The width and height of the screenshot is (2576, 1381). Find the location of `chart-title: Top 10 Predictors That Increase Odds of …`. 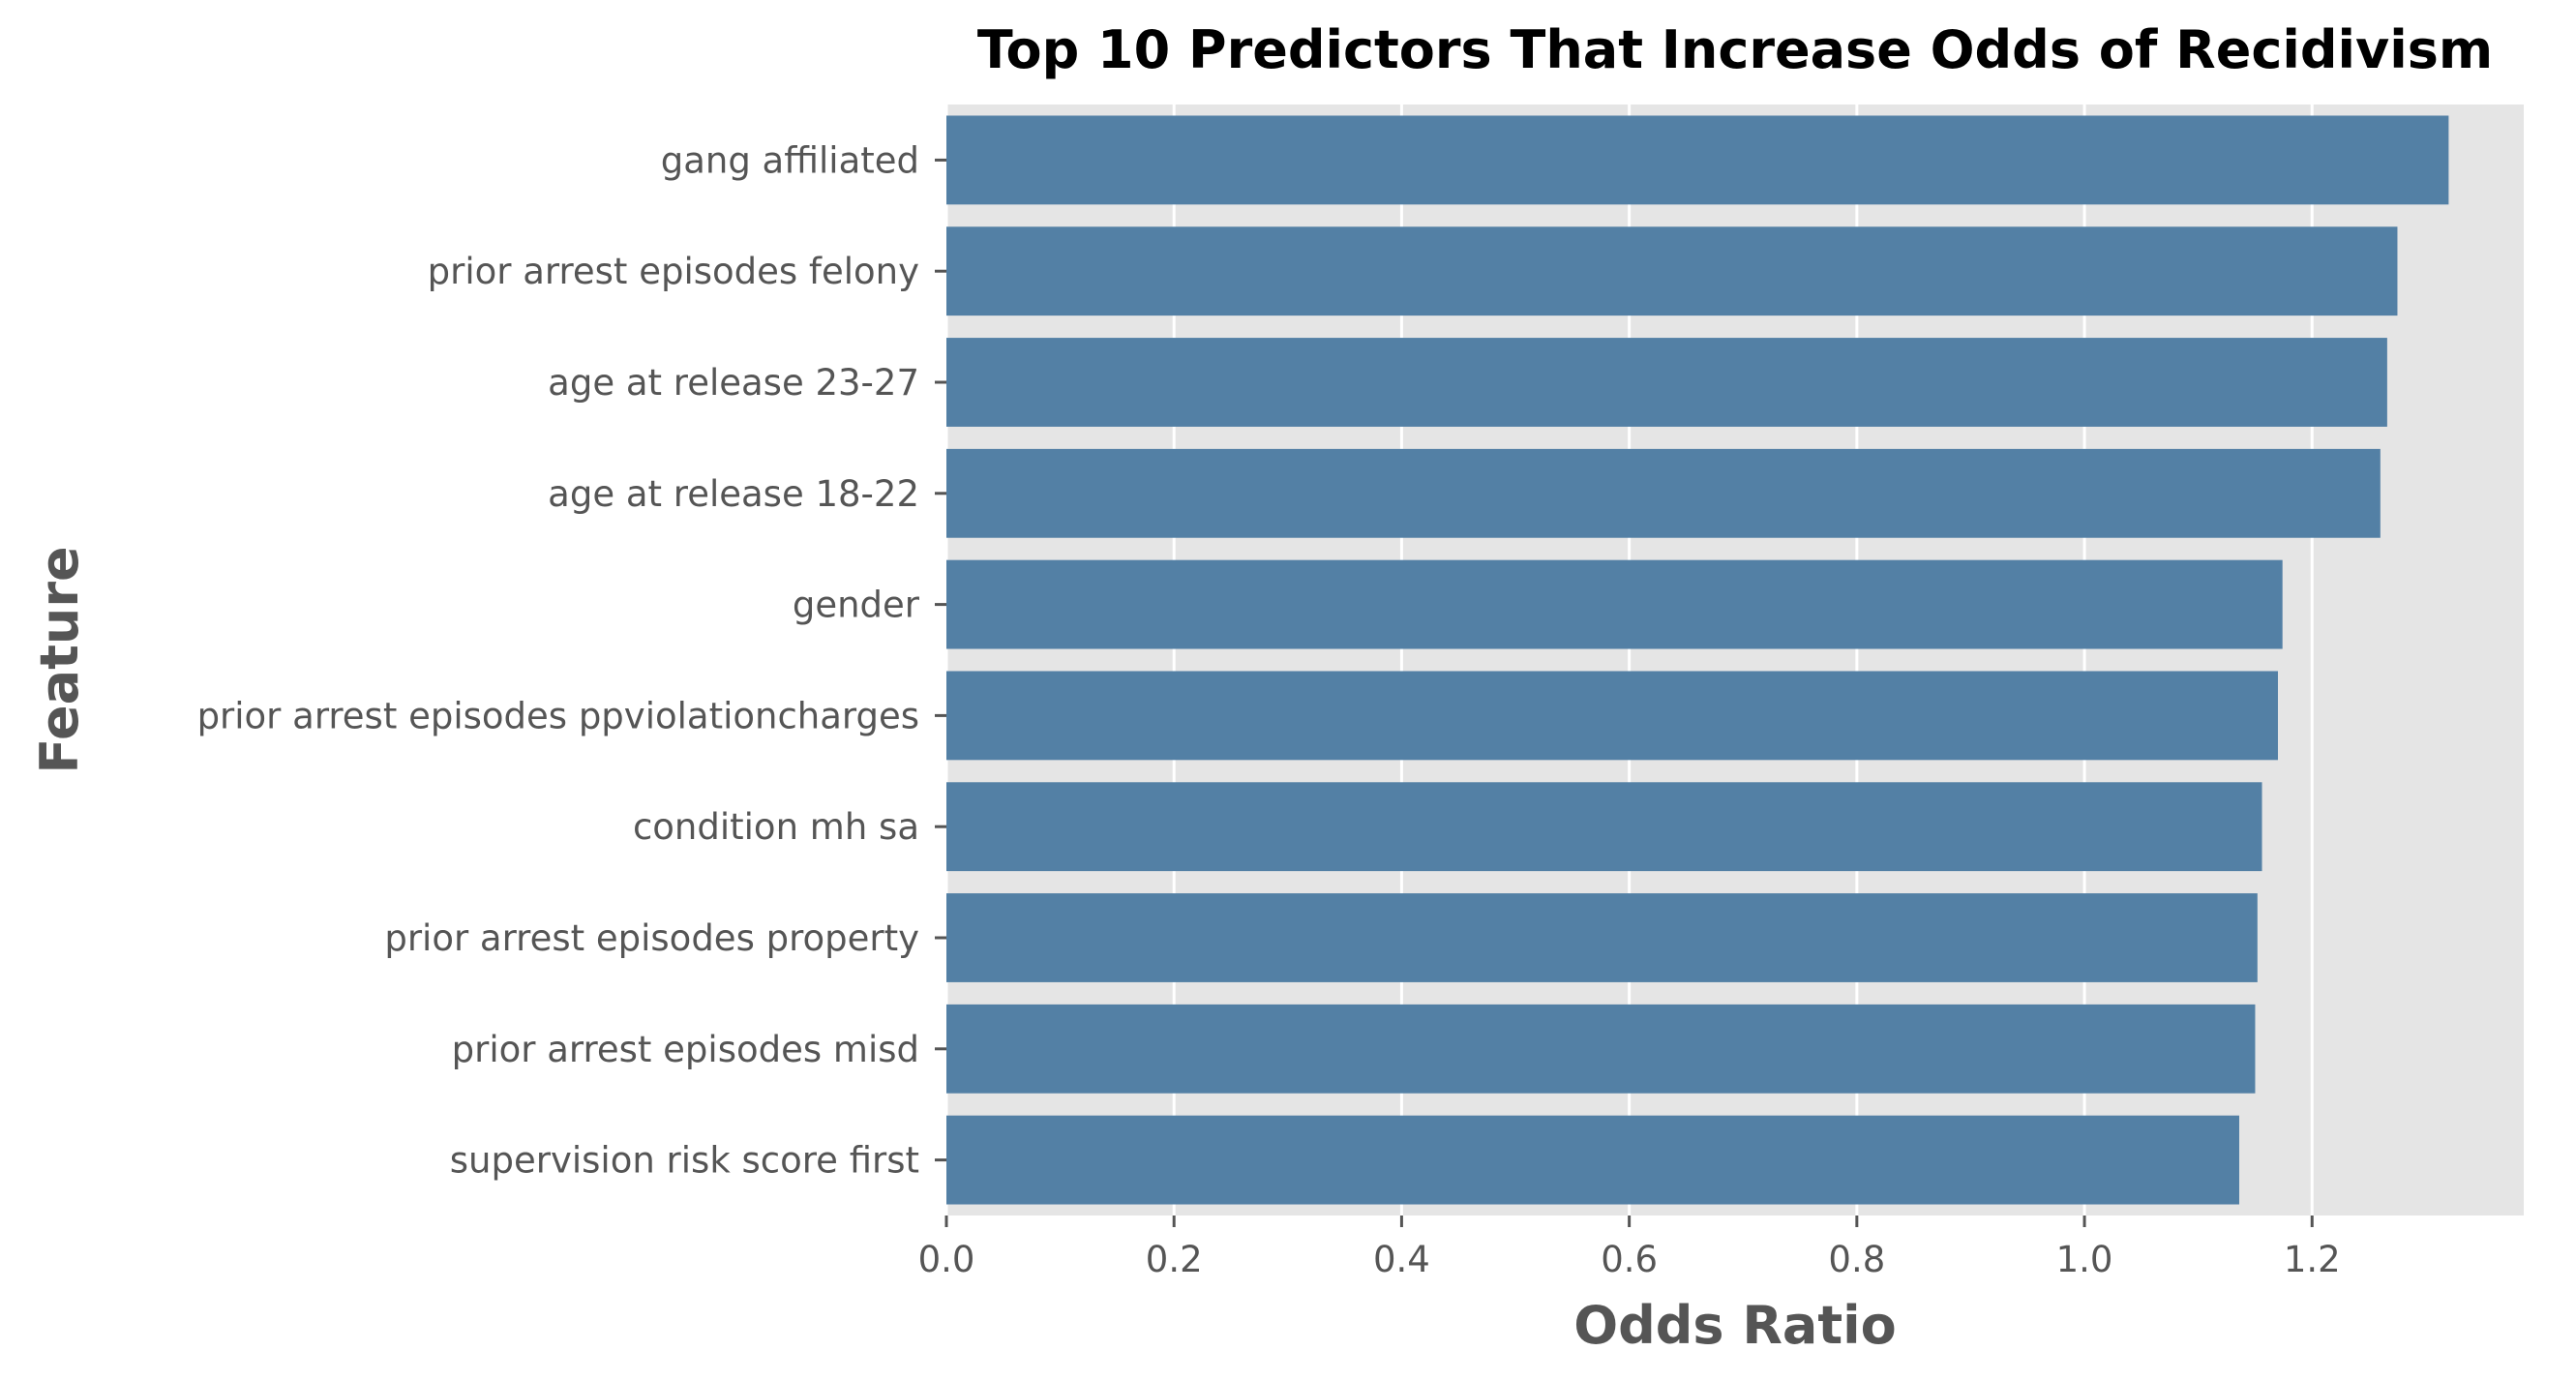

chart-title: Top 10 Predictors That Increase Odds of … is located at coordinates (1735, 49).